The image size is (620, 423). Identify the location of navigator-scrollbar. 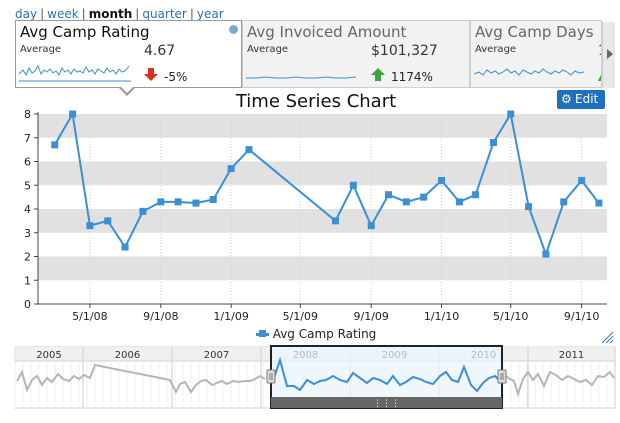
(386, 402).